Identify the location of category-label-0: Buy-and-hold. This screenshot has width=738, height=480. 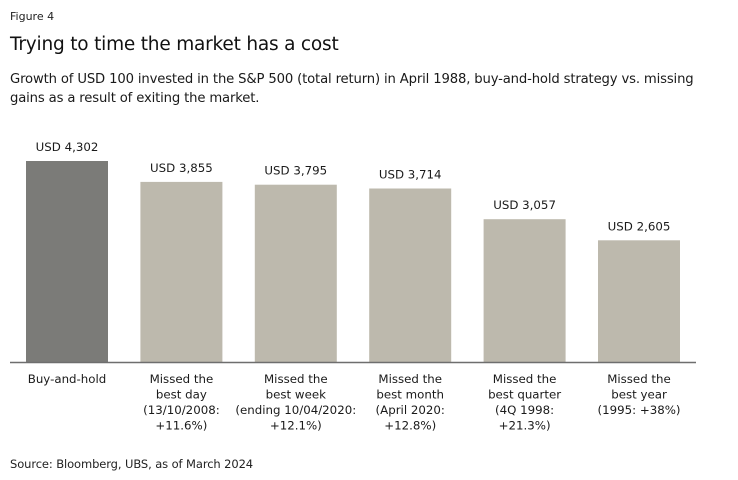
(67, 379).